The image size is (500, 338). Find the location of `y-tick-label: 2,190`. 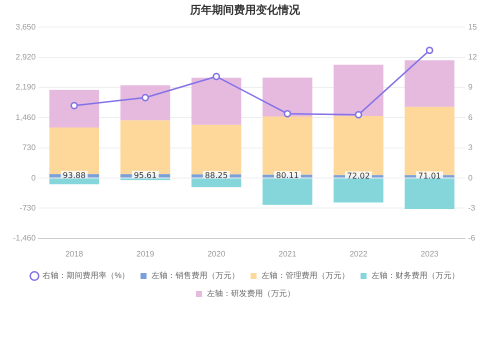

y-tick-label: 2,190 is located at coordinates (26, 87).